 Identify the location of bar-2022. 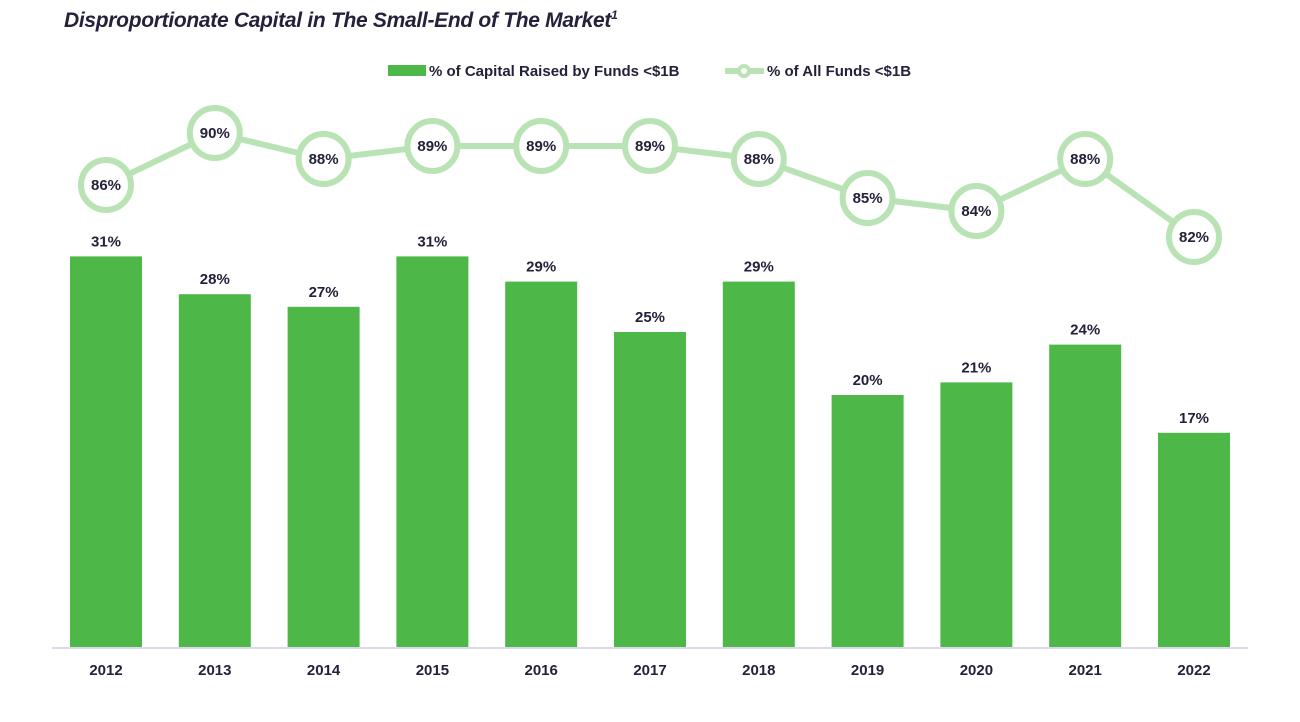
(1194, 539).